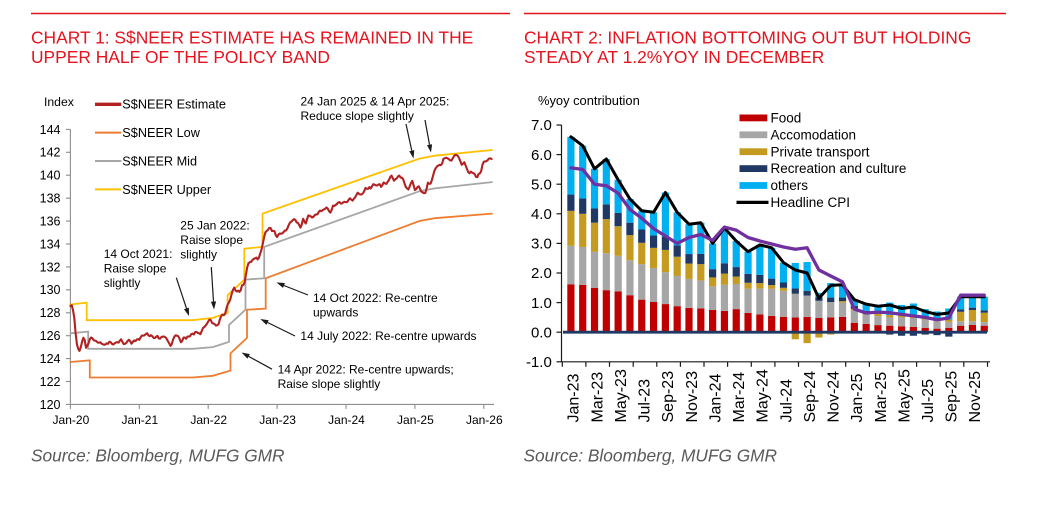  I want to click on svg-text: UPPER HALF OF THE POLICY BAND, so click(180, 57).